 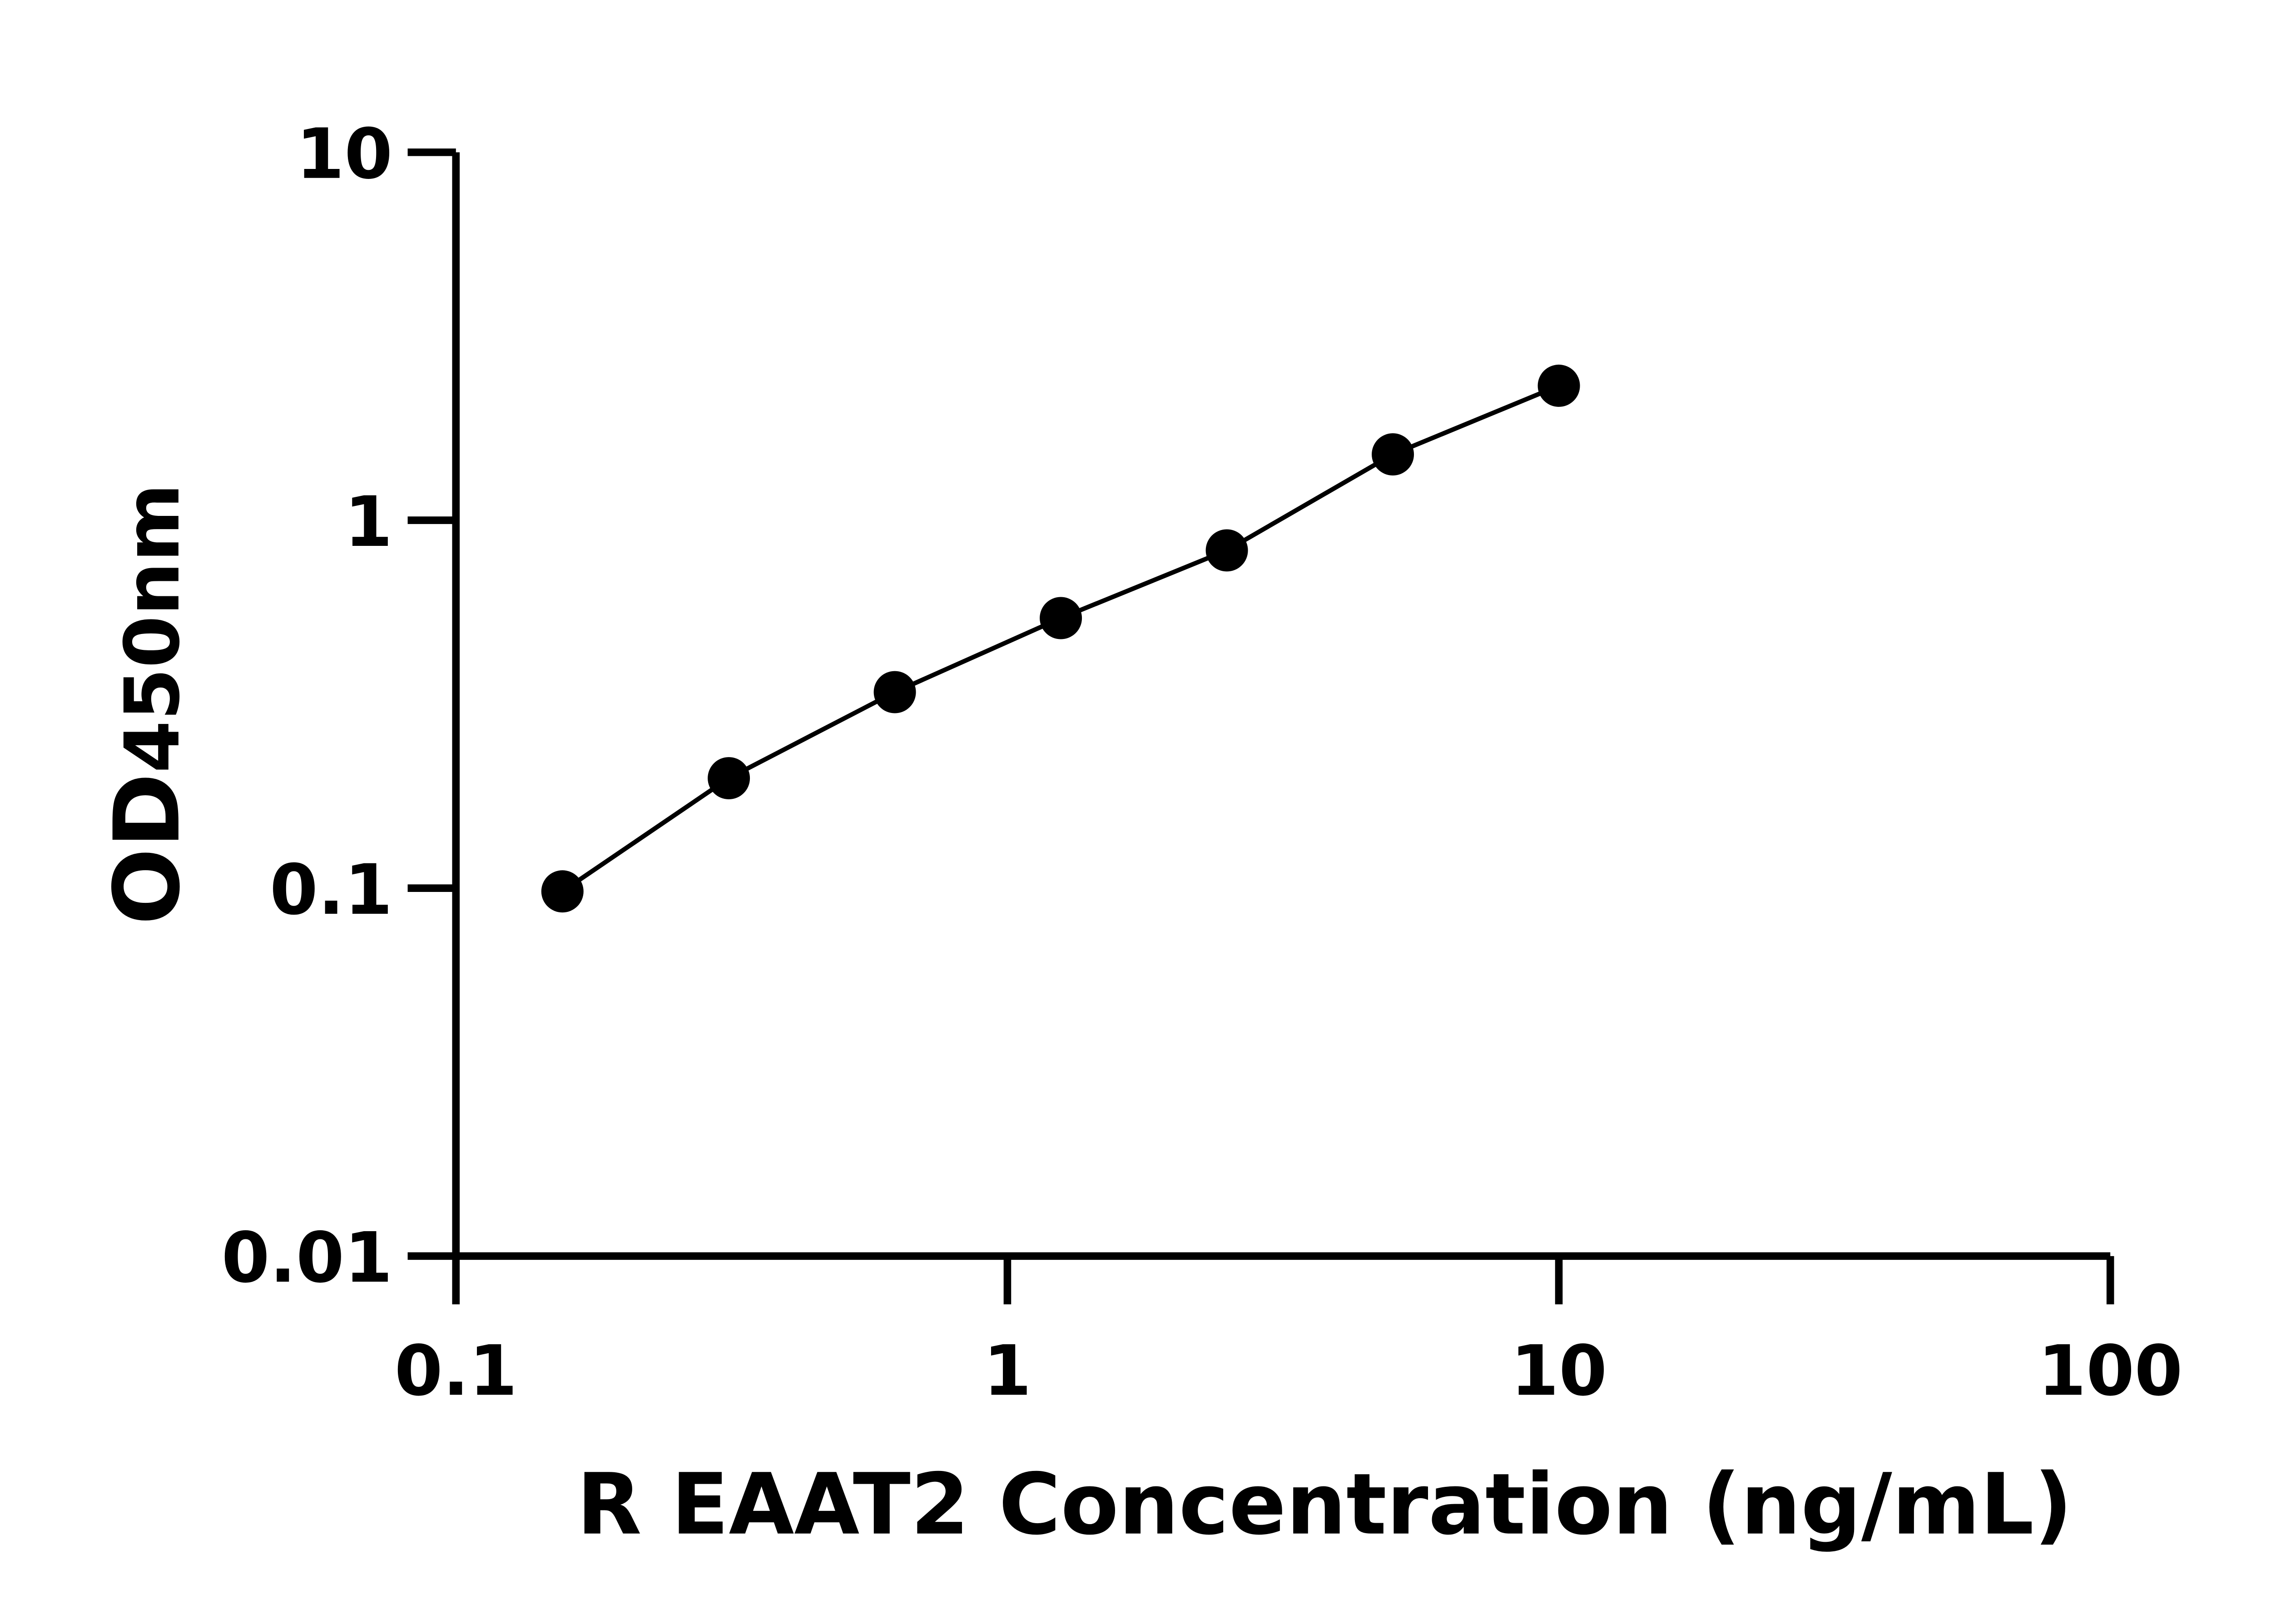 What do you see at coordinates (2110, 1371) in the screenshot?
I see `x-tick-label: 100` at bounding box center [2110, 1371].